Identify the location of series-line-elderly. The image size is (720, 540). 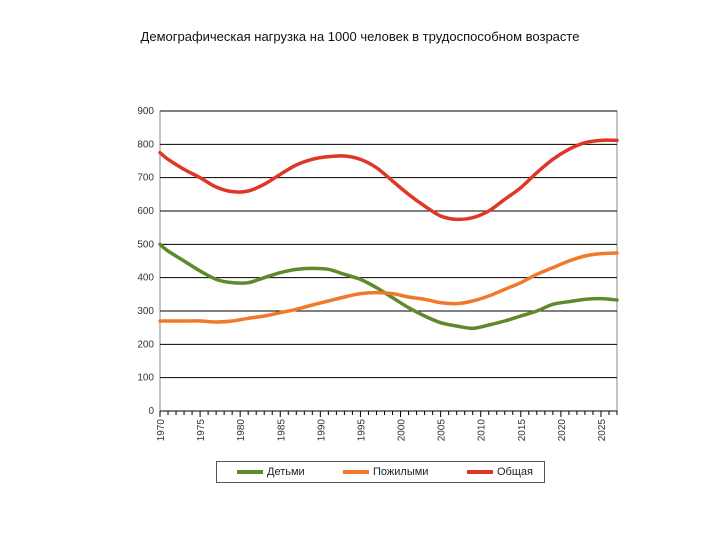
(388, 287).